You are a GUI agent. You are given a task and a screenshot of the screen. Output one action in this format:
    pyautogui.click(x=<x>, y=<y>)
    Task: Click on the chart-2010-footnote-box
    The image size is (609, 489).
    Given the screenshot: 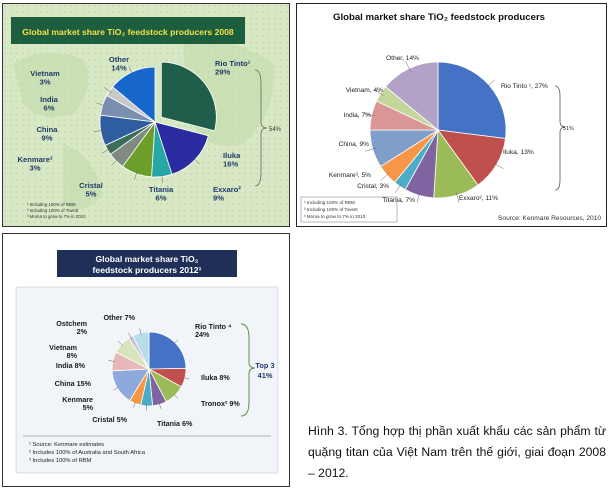 What is the action you would take?
    pyautogui.click(x=349, y=209)
    